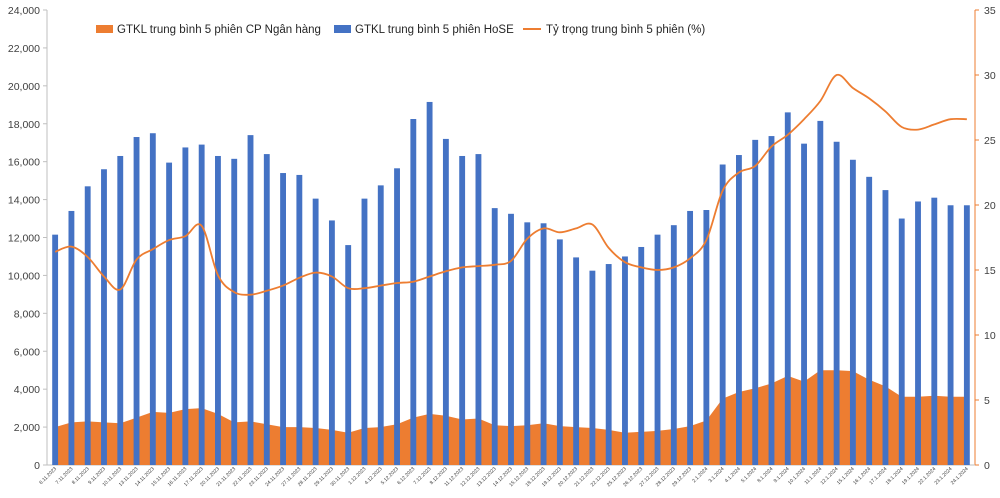  I want to click on y-left-tick-label: 10,000, so click(24, 276).